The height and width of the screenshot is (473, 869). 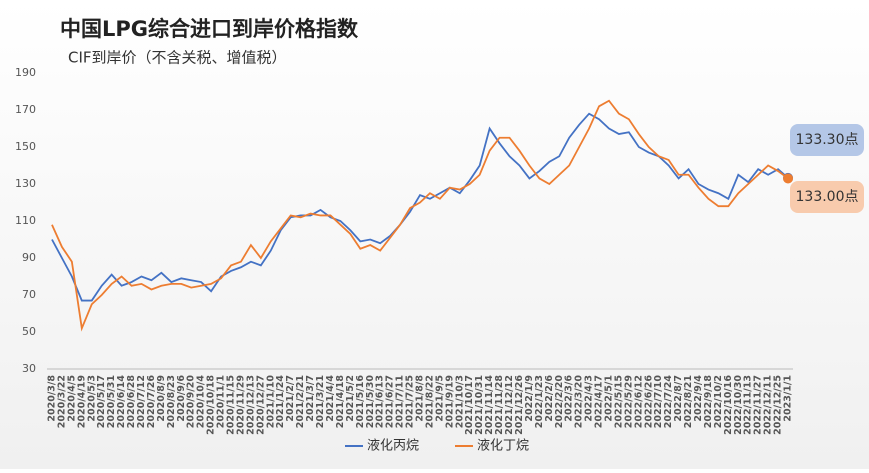 I want to click on x-tick-label: 2021/1/10, so click(x=270, y=402).